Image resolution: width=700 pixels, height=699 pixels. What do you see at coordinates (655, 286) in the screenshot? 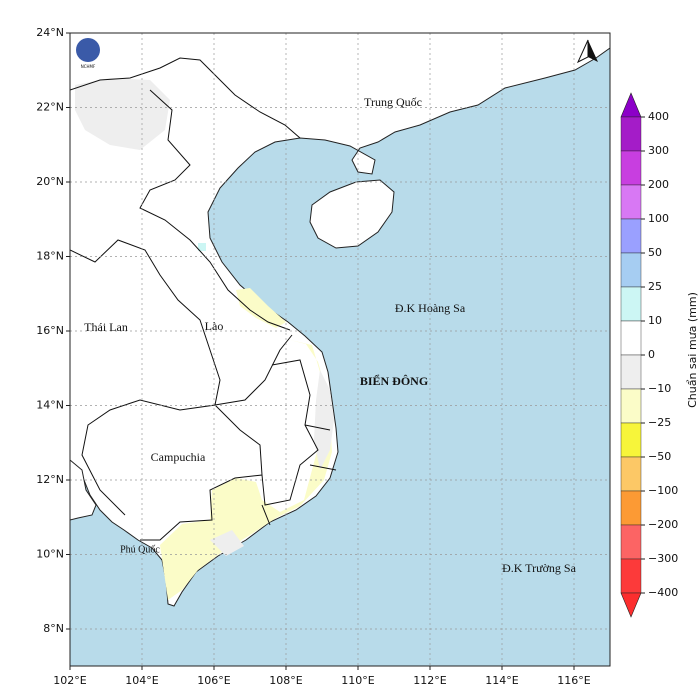
I see `colorbar-label: 25` at bounding box center [655, 286].